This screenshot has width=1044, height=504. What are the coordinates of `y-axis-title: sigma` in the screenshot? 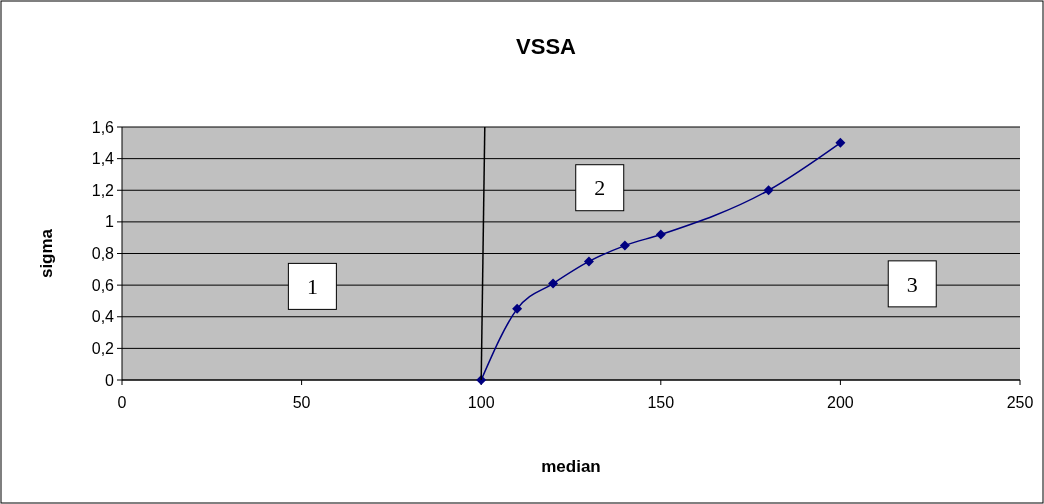 It's located at (46, 253).